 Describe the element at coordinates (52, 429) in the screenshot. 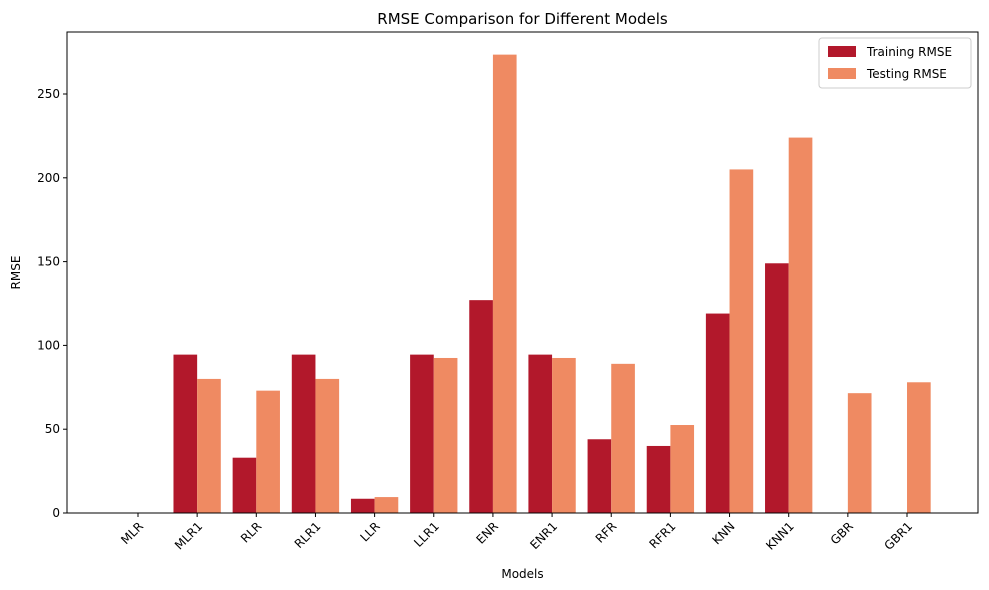

I see `y-tick-label: 50` at that location.